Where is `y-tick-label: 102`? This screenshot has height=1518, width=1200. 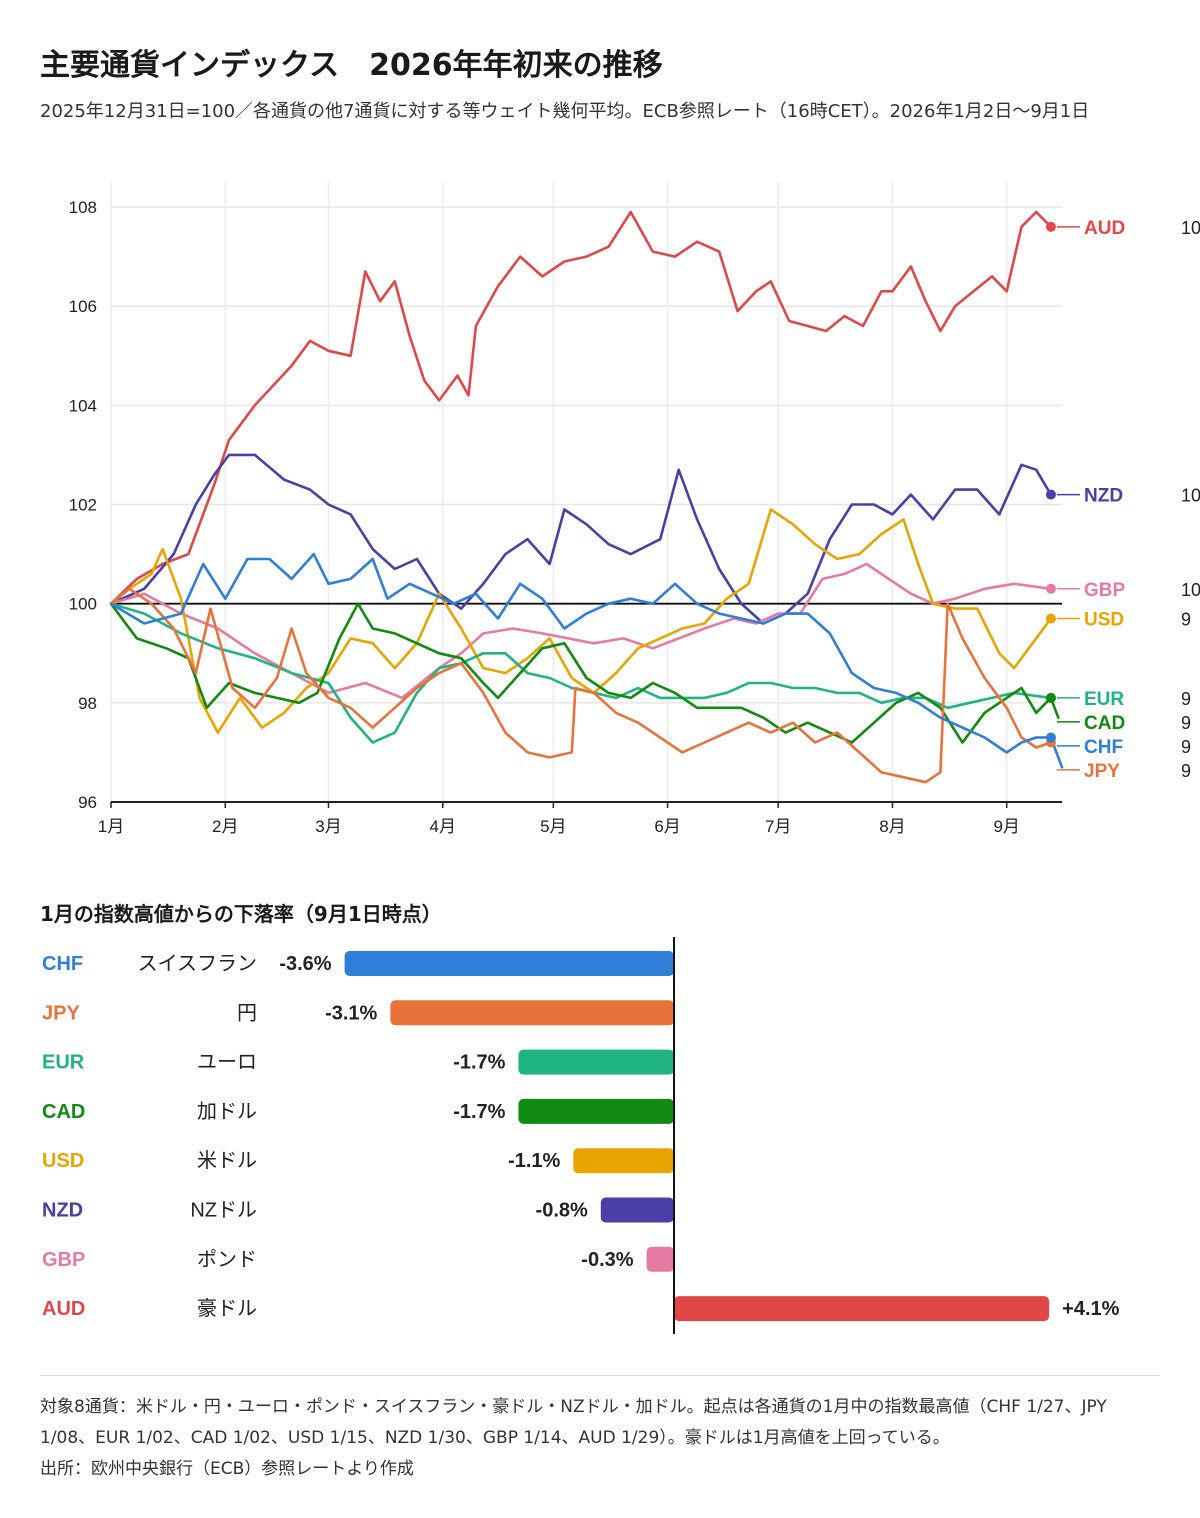 y-tick-label: 102 is located at coordinates (83, 505).